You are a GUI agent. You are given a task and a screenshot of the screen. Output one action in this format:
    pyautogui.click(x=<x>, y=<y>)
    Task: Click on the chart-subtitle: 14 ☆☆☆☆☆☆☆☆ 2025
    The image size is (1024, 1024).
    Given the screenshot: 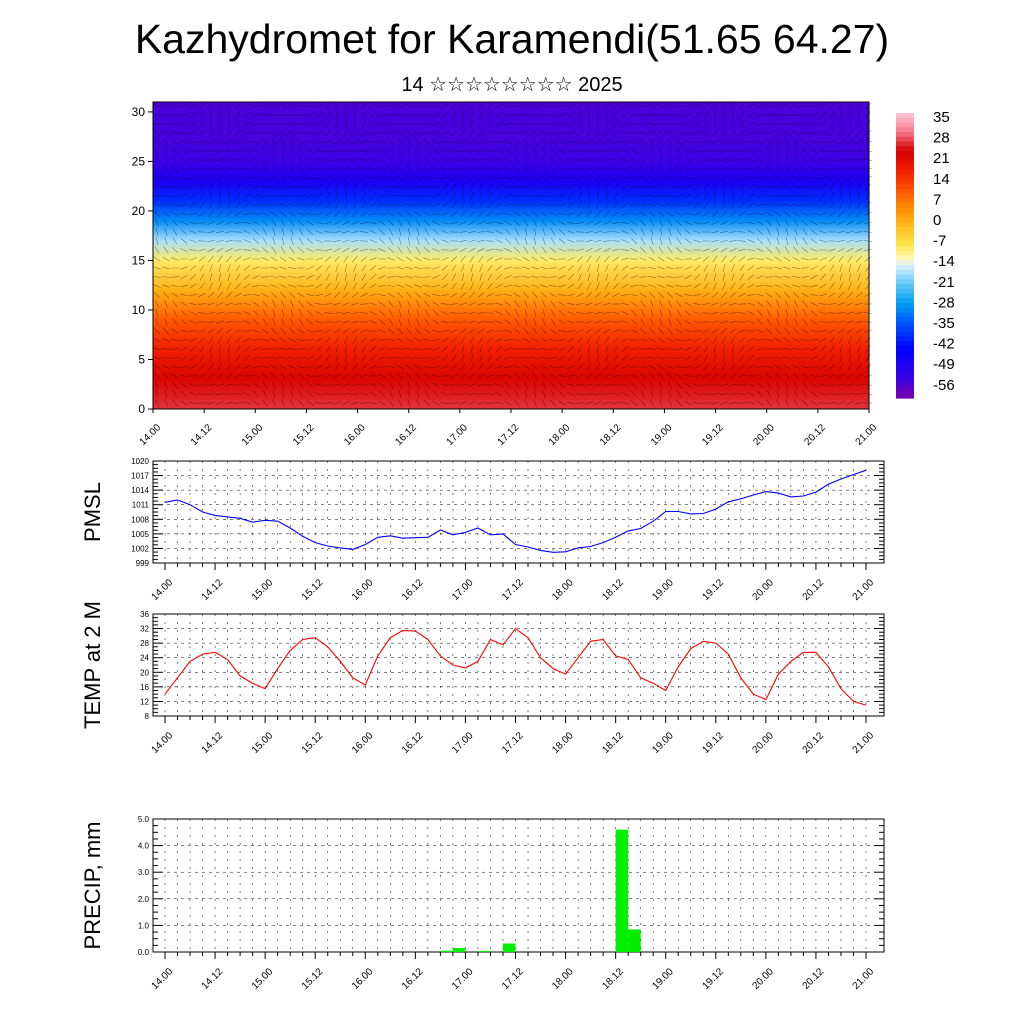 What is the action you would take?
    pyautogui.click(x=512, y=85)
    